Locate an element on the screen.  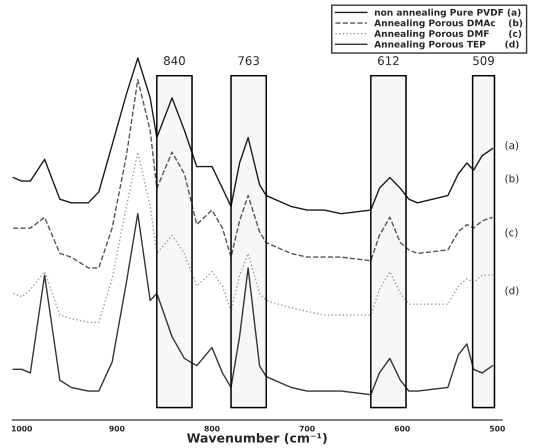
legend-label: Annealing Porous TEP (d) is located at coordinates (446, 45).